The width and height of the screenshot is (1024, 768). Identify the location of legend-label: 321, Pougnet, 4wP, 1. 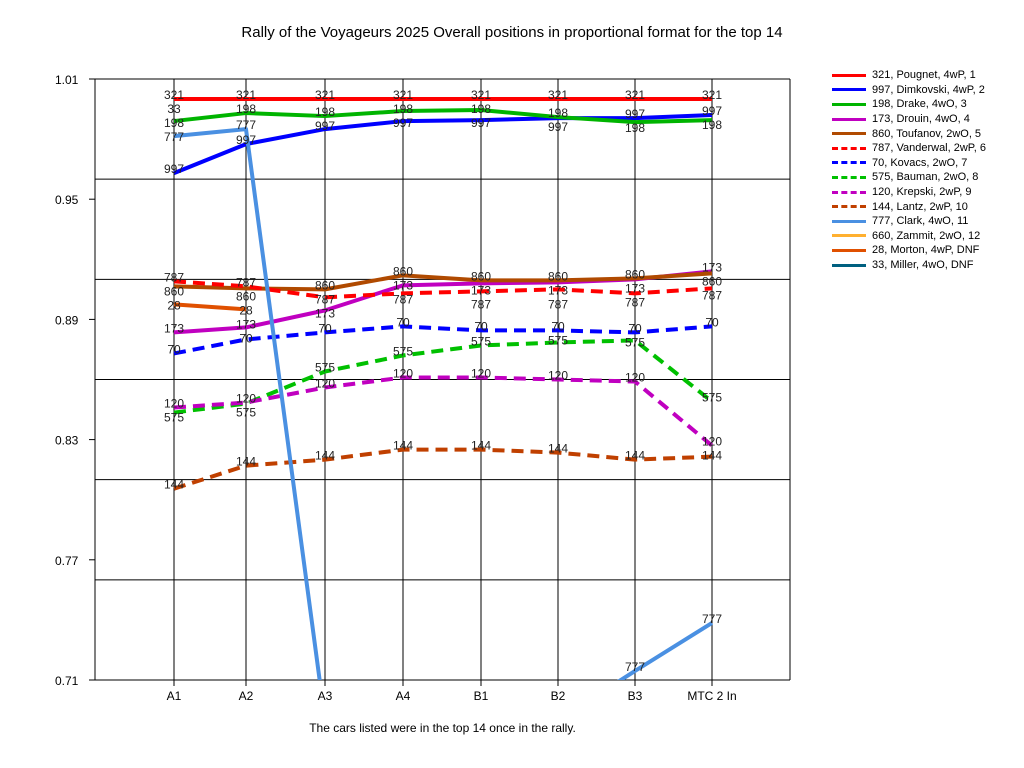
(924, 75).